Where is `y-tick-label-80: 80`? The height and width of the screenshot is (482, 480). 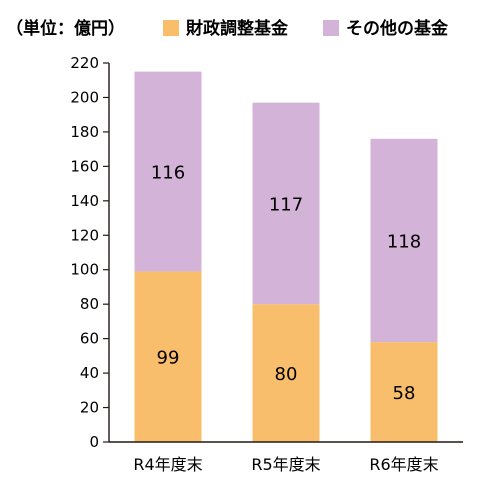 y-tick-label-80: 80 is located at coordinates (89, 304).